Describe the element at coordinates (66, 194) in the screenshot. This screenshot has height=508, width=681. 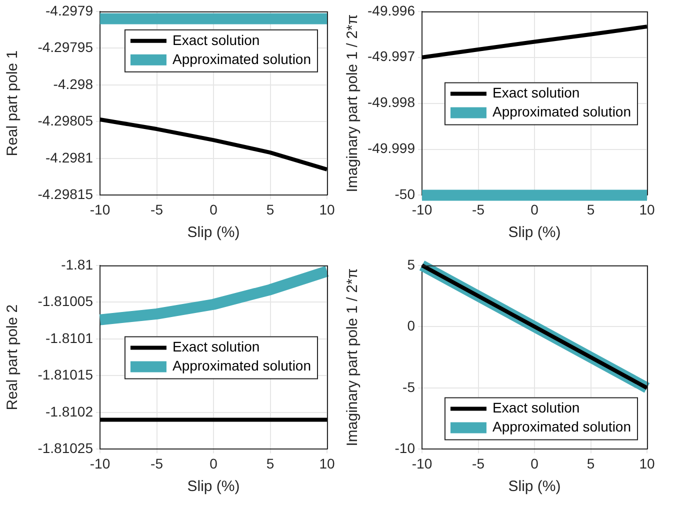
I see `y-tick-label: -4.29815` at that location.